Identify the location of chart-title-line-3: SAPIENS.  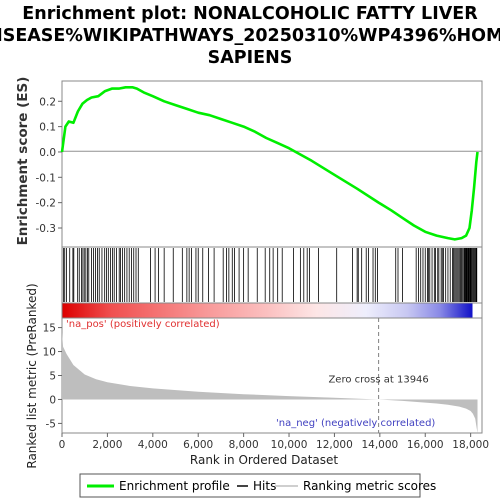
(250, 58).